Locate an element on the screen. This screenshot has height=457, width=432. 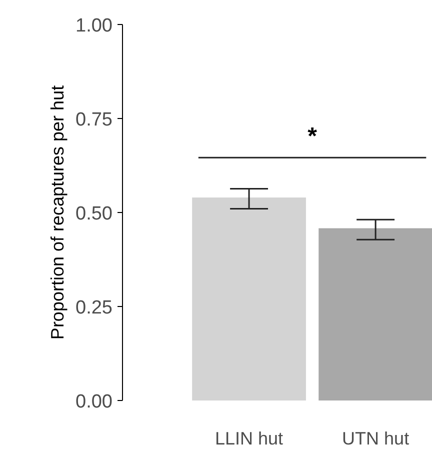
x-tick-label: UTN hut is located at coordinates (376, 438).